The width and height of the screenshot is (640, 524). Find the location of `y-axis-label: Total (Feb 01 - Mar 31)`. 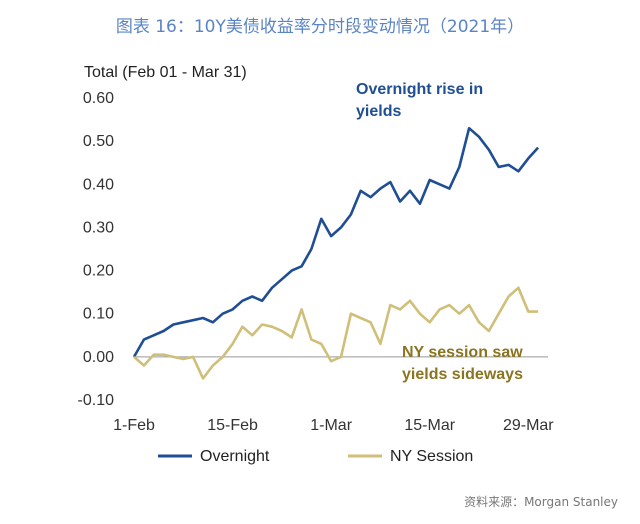

y-axis-label: Total (Feb 01 - Mar 31) is located at coordinates (165, 72).